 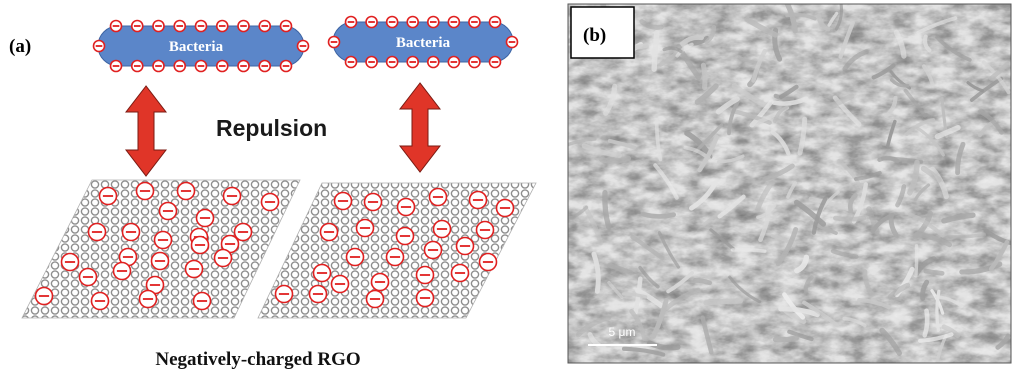 I want to click on bacterium-right-charges, so click(x=423, y=42).